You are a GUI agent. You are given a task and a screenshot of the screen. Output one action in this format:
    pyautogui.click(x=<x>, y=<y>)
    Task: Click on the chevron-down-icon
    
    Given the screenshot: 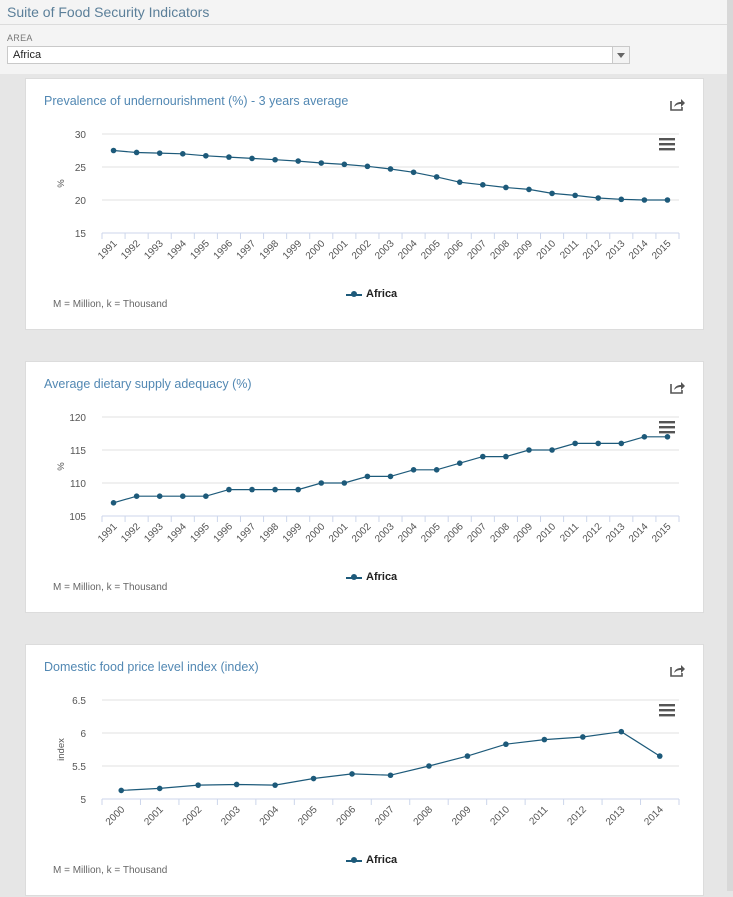 What is the action you would take?
    pyautogui.click(x=620, y=55)
    